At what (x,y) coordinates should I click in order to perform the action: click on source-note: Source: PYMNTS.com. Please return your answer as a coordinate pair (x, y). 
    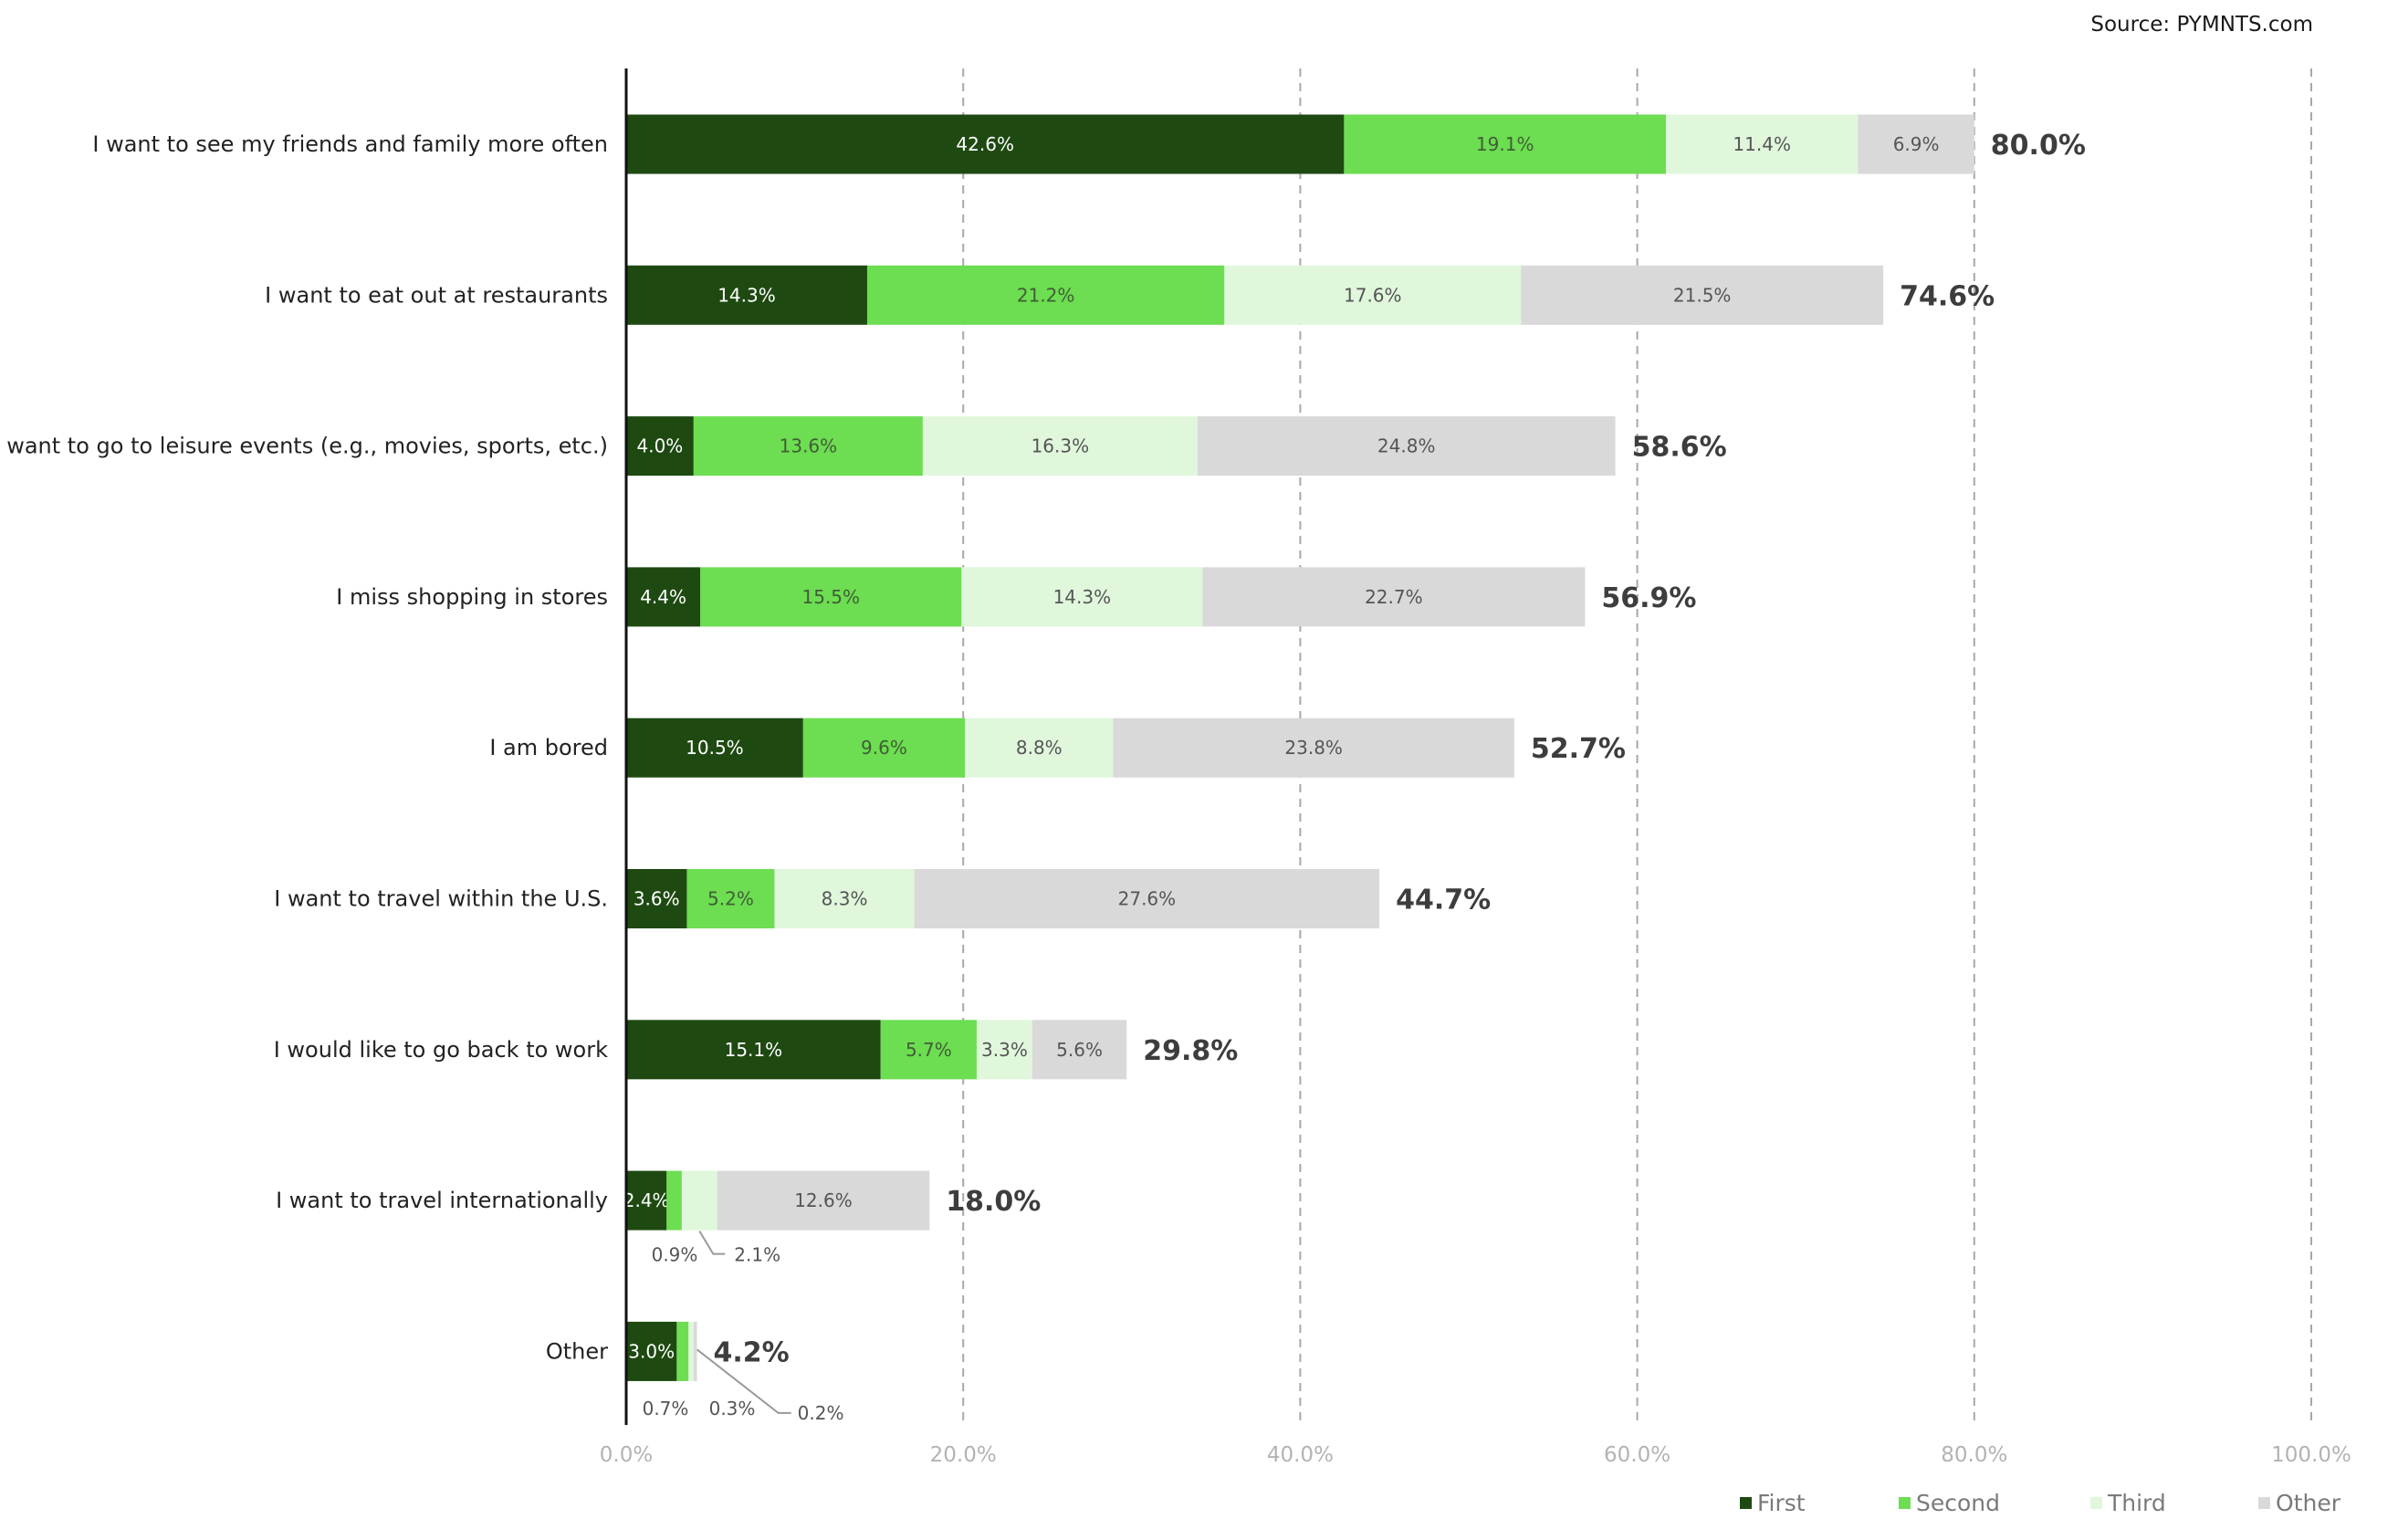
    Looking at the image, I should click on (2201, 25).